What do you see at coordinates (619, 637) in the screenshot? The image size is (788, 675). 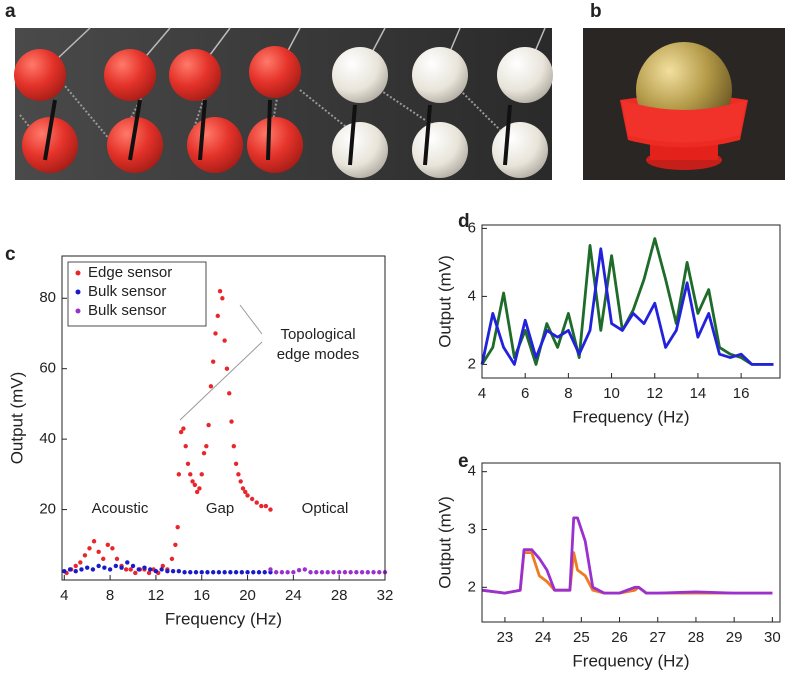 I see `x-tick-label: 26` at bounding box center [619, 637].